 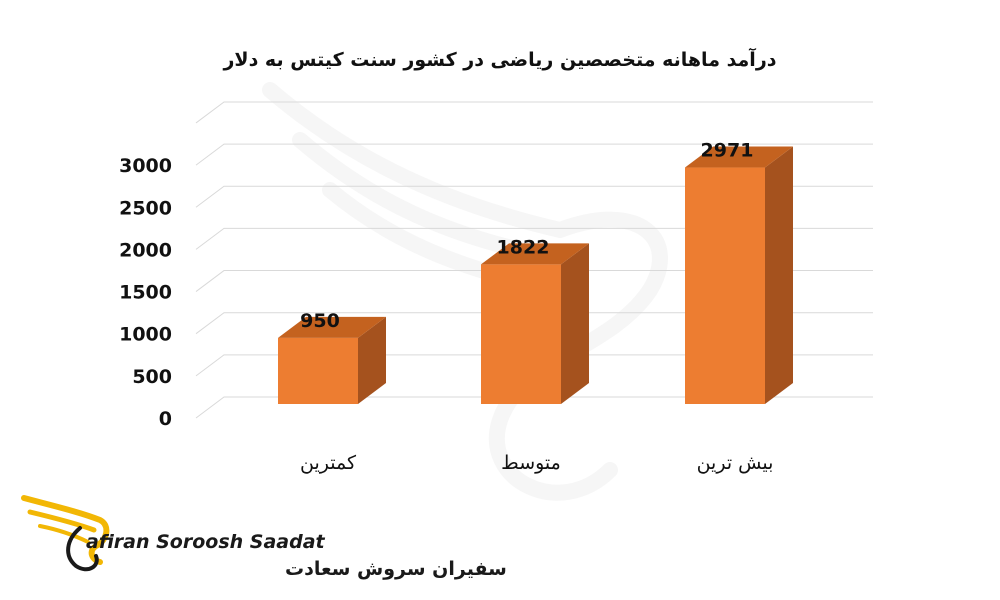 I want to click on x-axis-categories: کمترین متوسط بیش ترین, so click(x=536, y=463).